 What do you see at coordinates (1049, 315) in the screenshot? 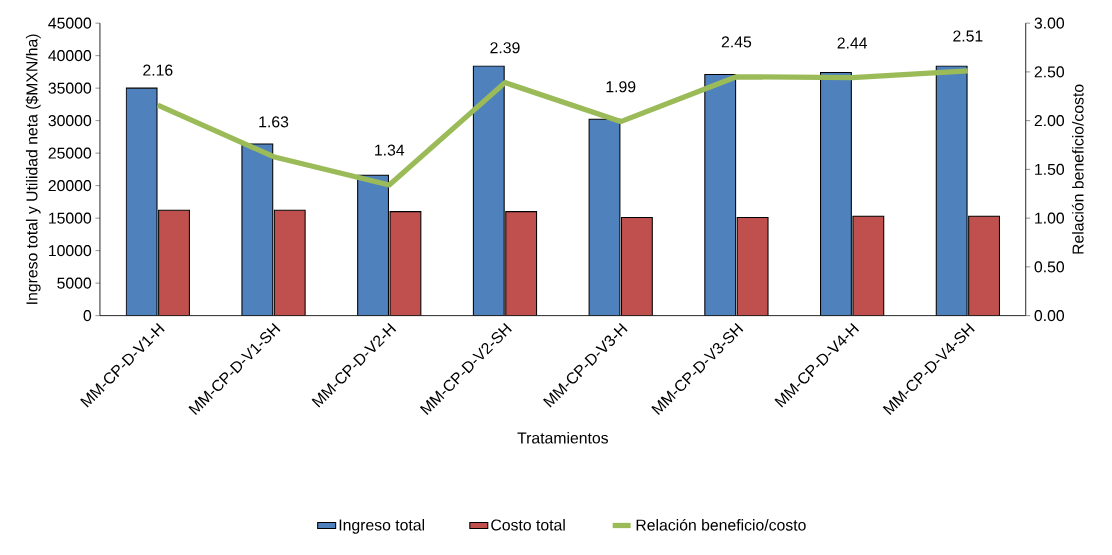
I see `y2-tick-label: 0.00` at bounding box center [1049, 315].